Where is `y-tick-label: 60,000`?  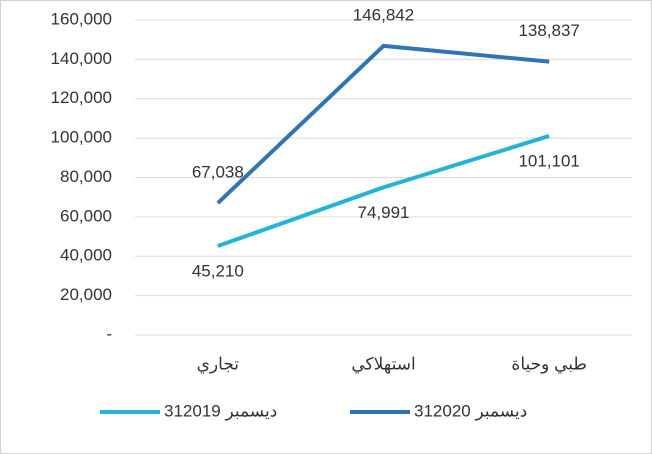 y-tick-label: 60,000 is located at coordinates (86, 215).